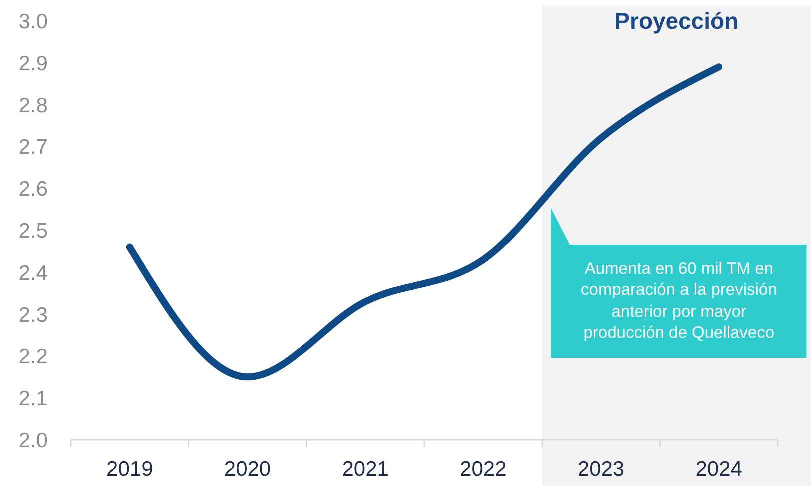  Describe the element at coordinates (365, 469) in the screenshot. I see `x-tick-label: 2021` at that location.